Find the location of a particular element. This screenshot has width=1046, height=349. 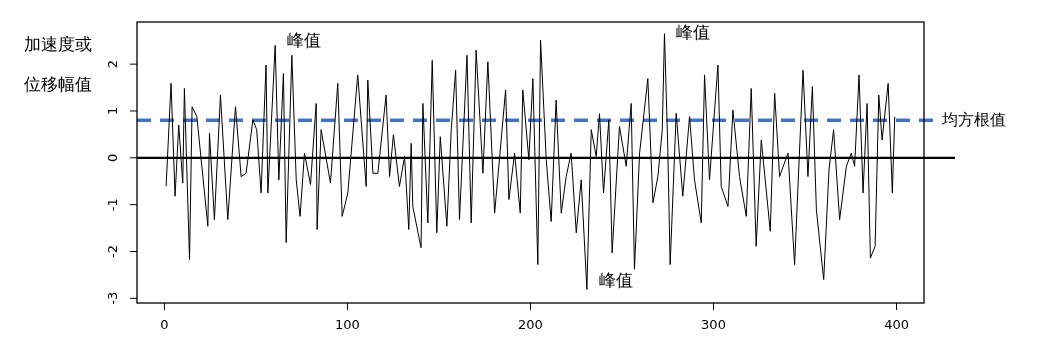

y-tick-label: -2 is located at coordinates (112, 251).